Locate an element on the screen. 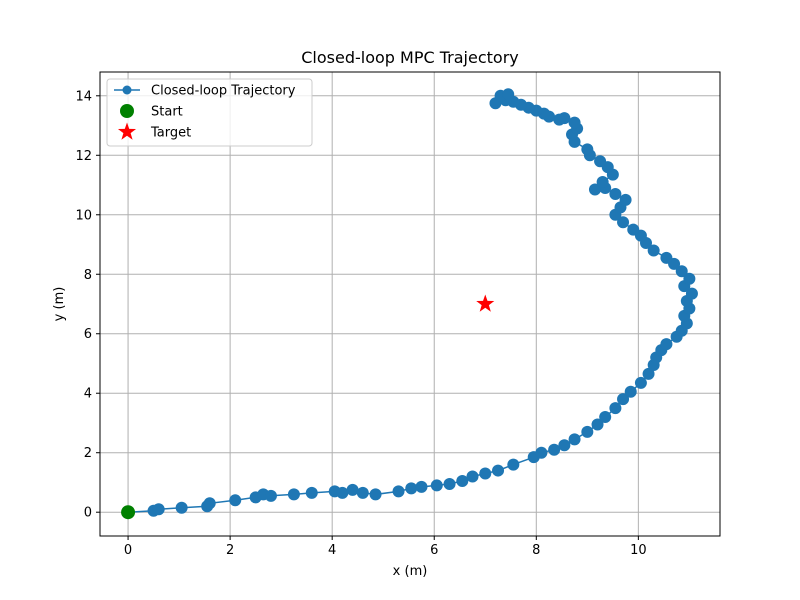 The height and width of the screenshot is (600, 800). start-point is located at coordinates (128, 512).